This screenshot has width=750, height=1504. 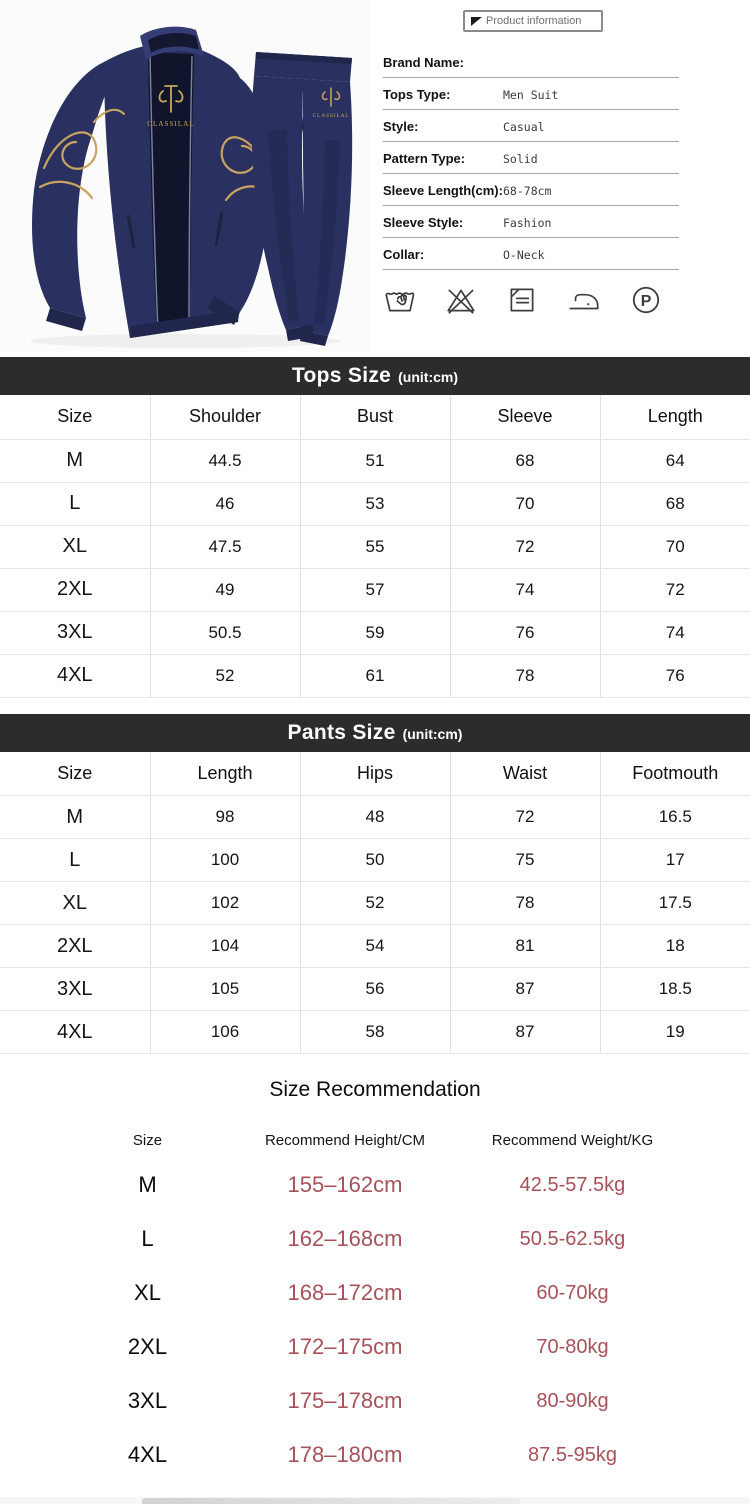 What do you see at coordinates (572, 1140) in the screenshot?
I see `column-header: Recommend Weight/KG` at bounding box center [572, 1140].